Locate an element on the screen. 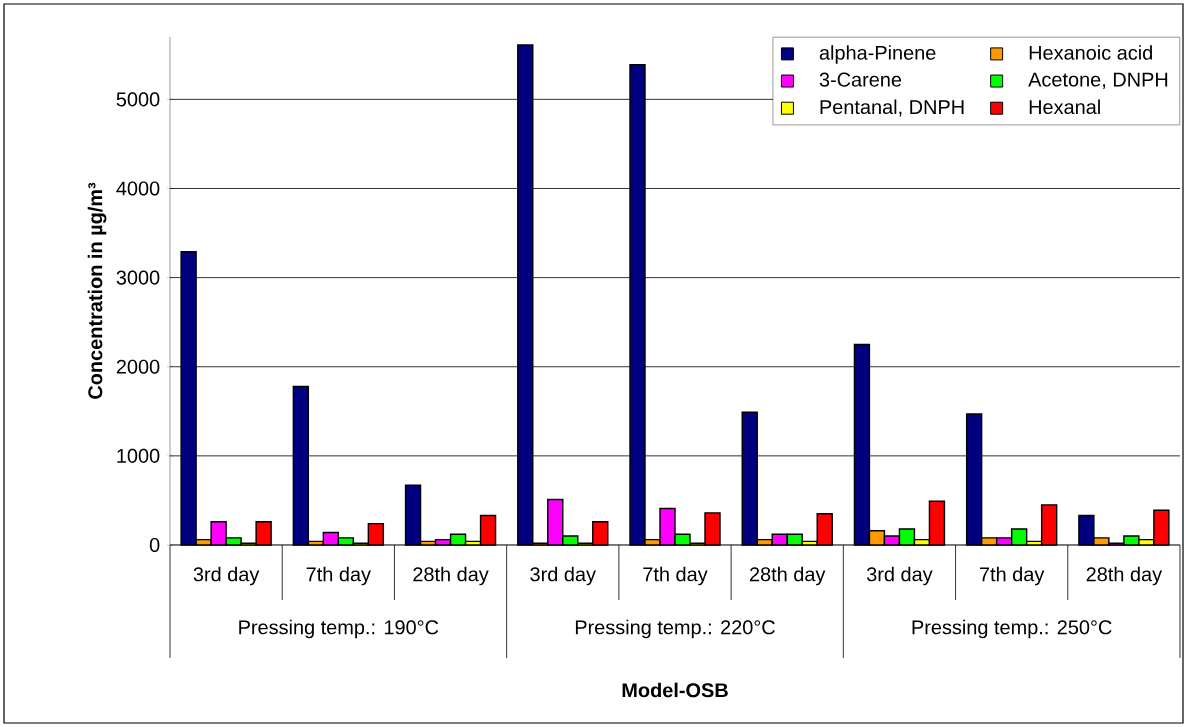 The height and width of the screenshot is (727, 1187). x-axis-title: Model-OSB is located at coordinates (675, 690).